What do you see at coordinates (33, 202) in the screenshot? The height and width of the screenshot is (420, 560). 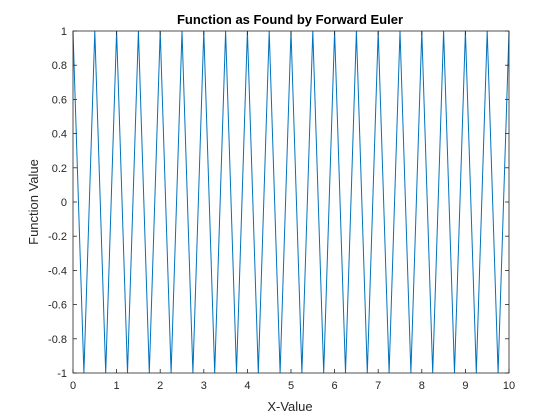 I see `y-axis-label: Function Value` at bounding box center [33, 202].